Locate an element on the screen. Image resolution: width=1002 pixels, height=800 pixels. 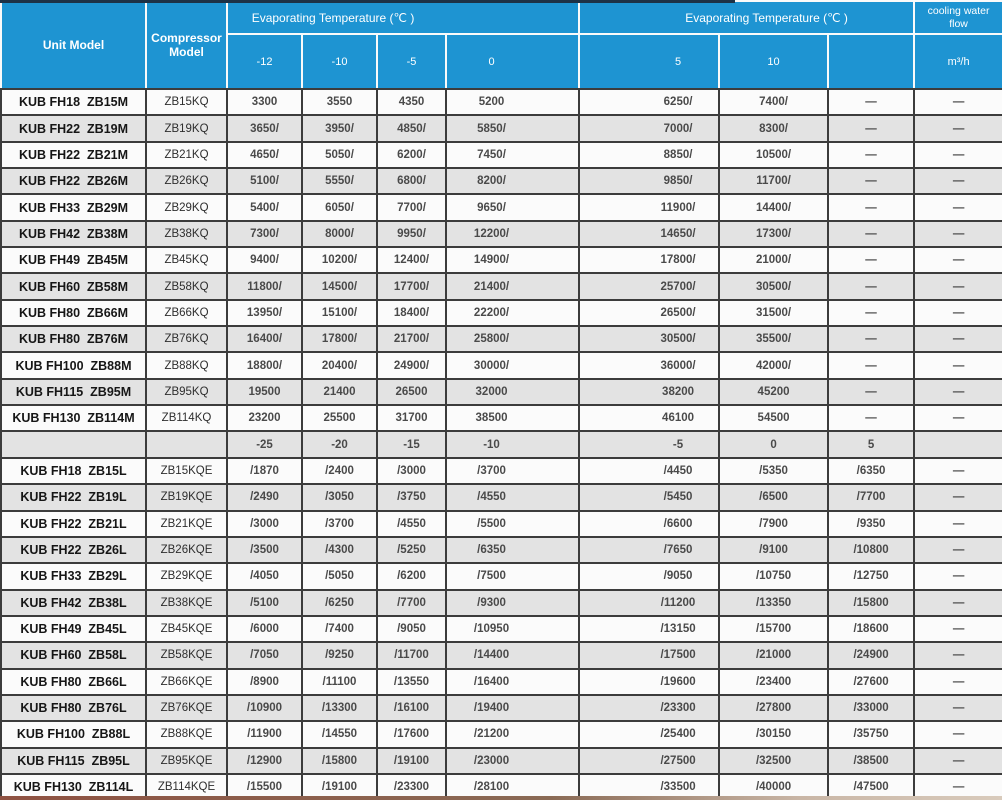
capacity-value-cell: /13150 is located at coordinates (649, 629).